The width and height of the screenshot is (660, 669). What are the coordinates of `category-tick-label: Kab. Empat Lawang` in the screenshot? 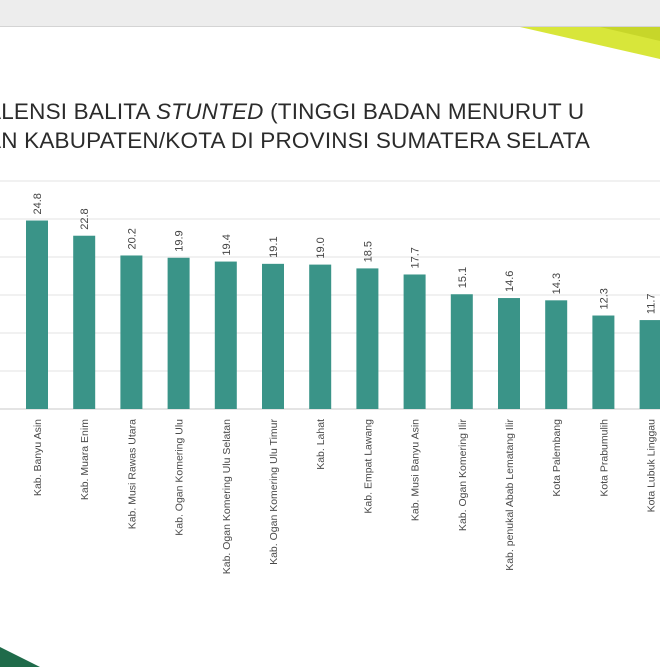 It's located at (368, 466).